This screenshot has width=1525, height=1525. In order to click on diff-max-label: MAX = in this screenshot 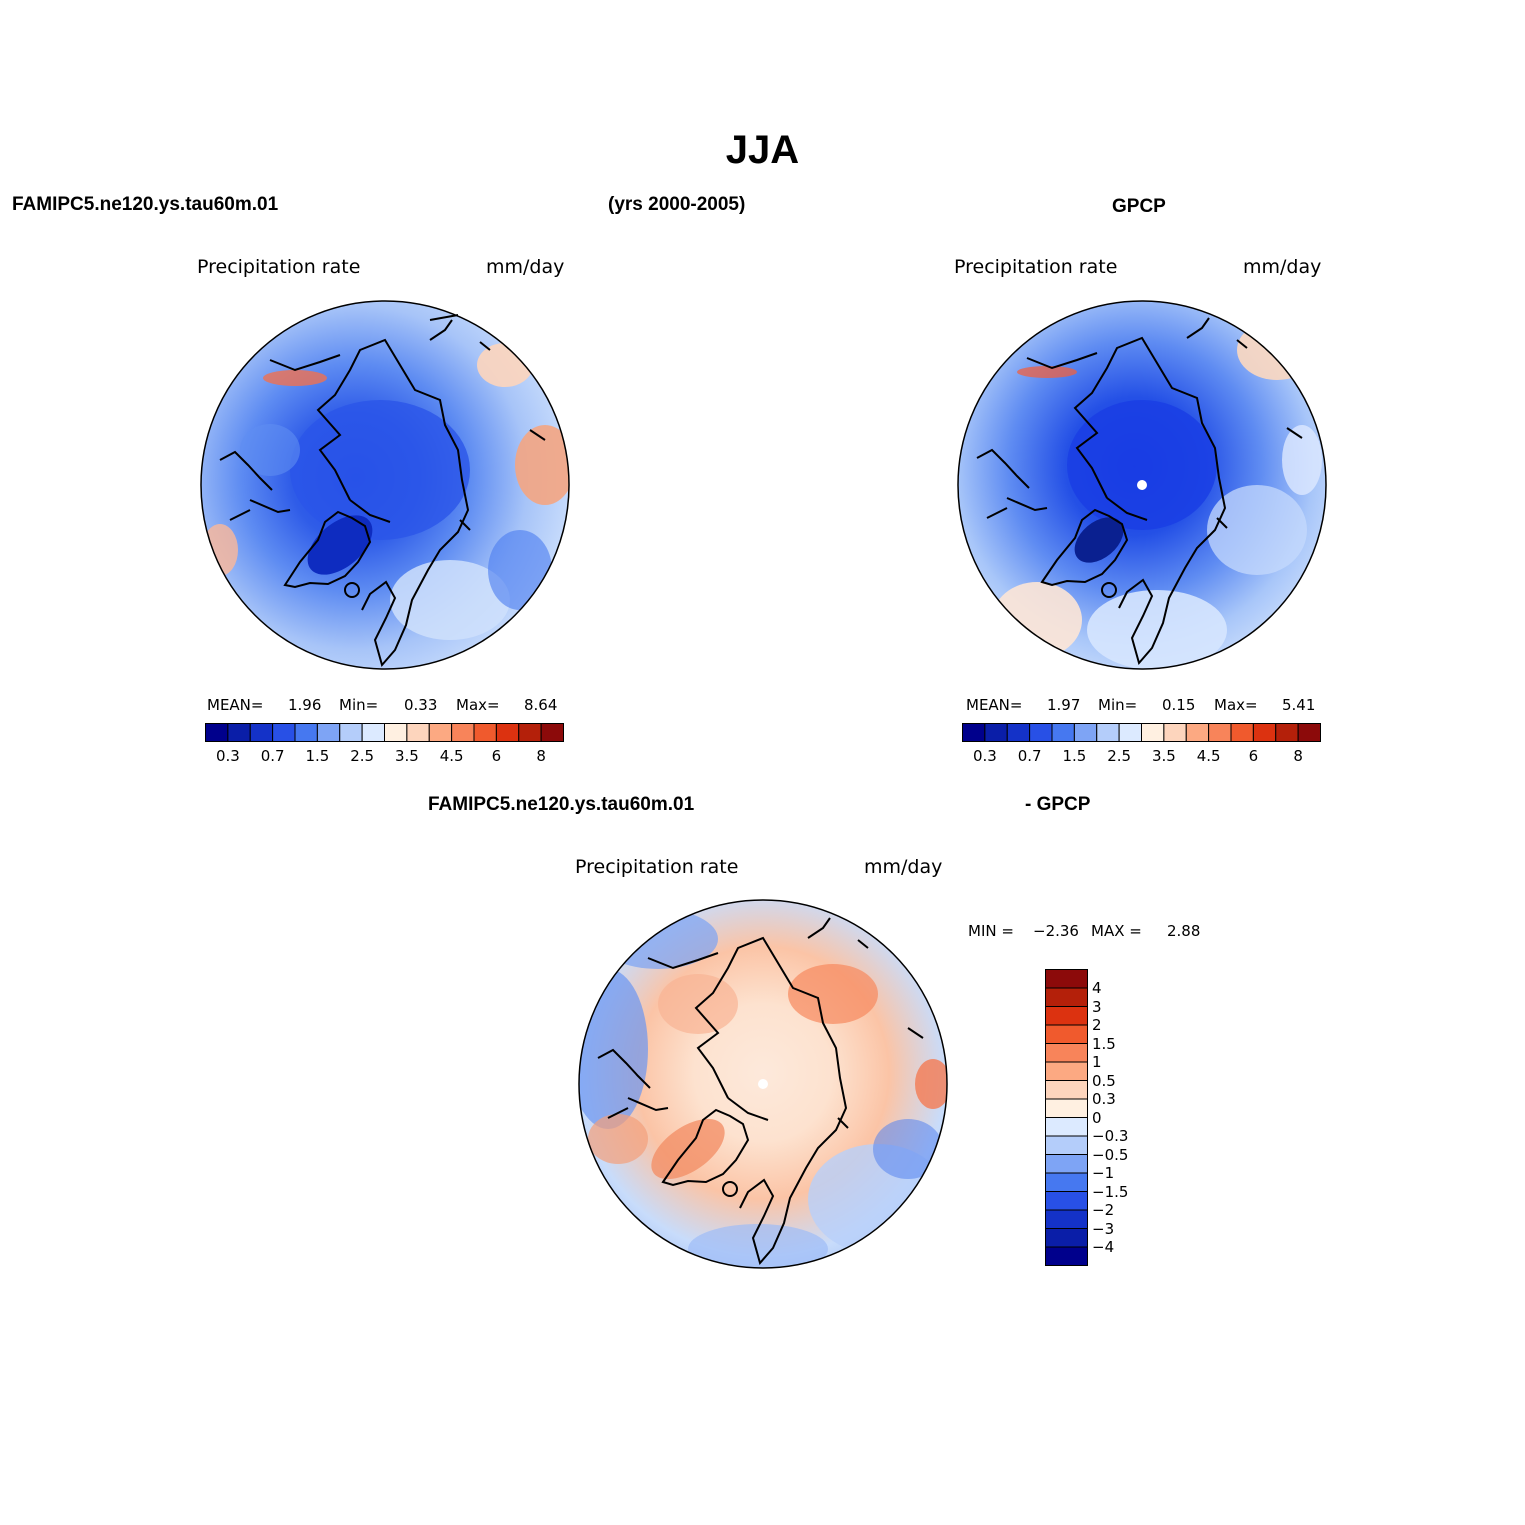, I will do `click(1116, 931)`.